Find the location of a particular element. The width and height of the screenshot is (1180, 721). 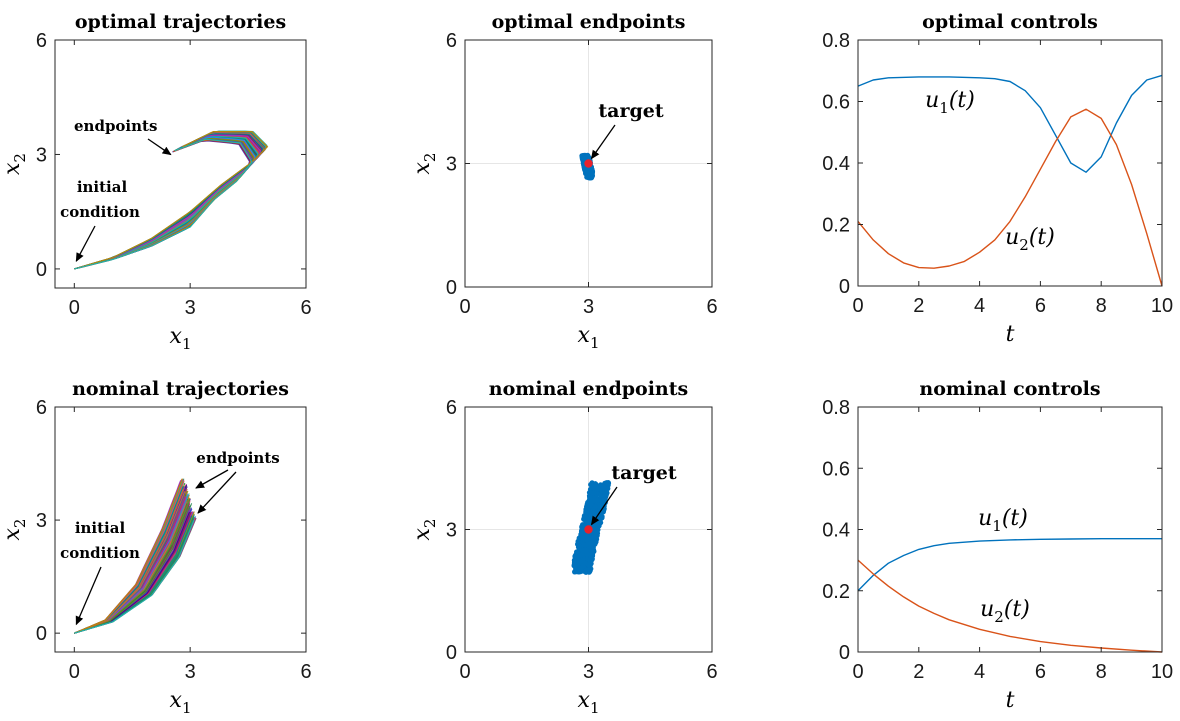

plot-area is located at coordinates (180, 164).